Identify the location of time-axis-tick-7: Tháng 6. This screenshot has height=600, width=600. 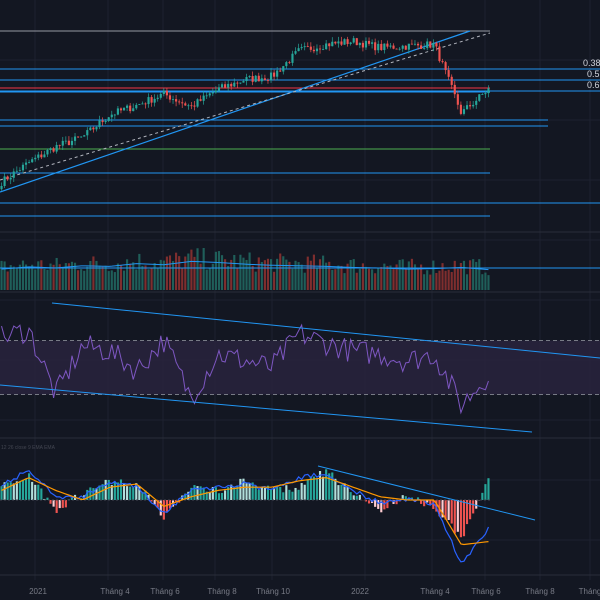
(486, 591).